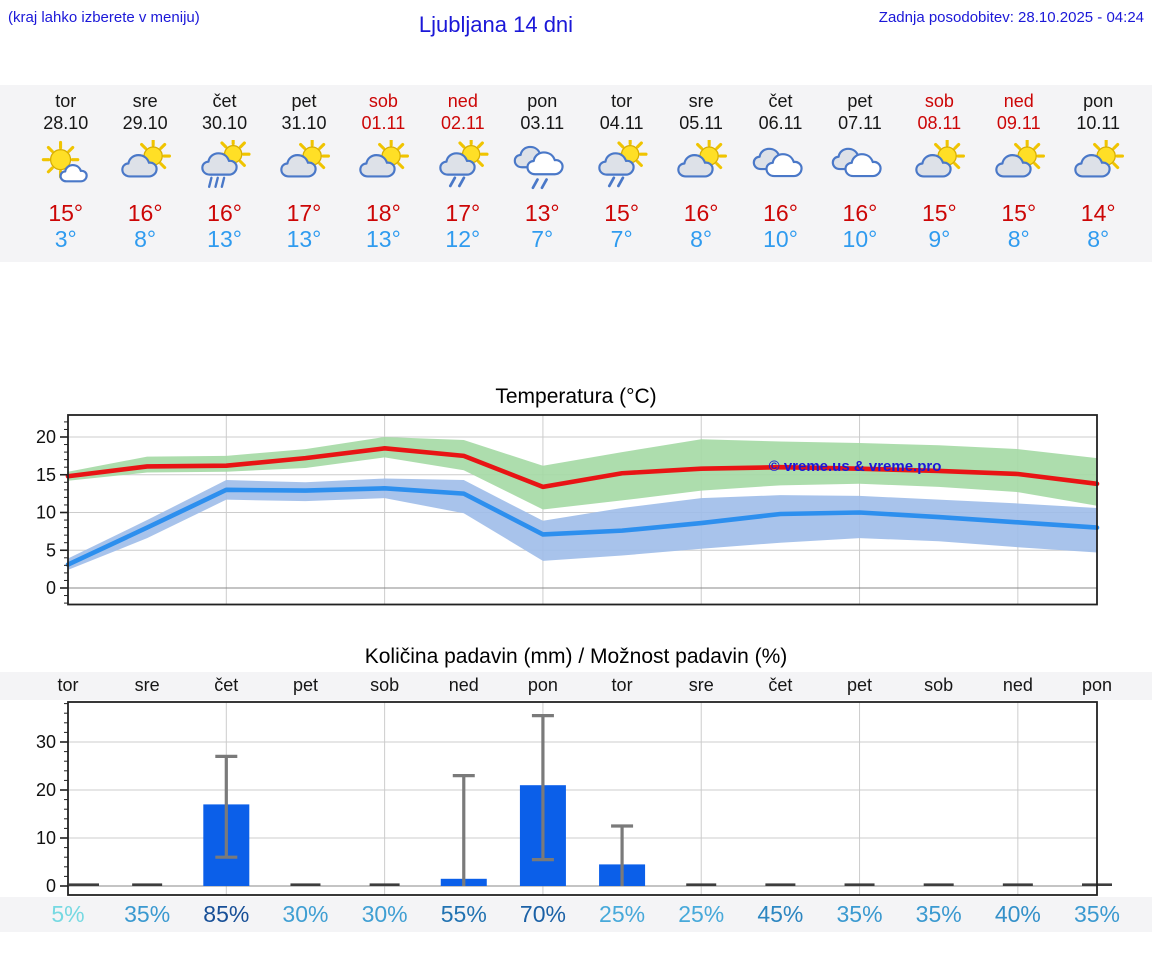 The width and height of the screenshot is (1152, 975). Describe the element at coordinates (304, 123) in the screenshot. I see `day-date: 31.10` at that location.